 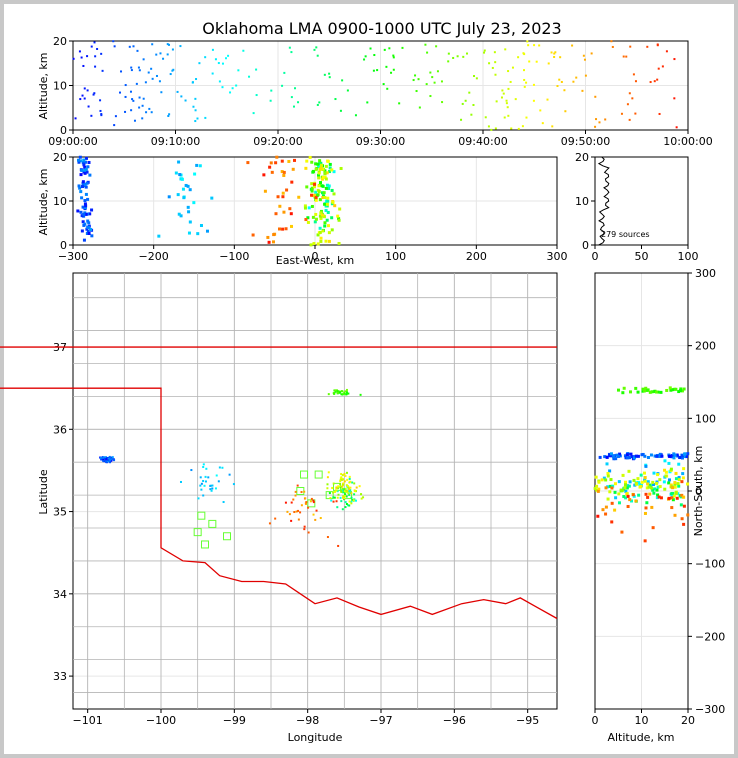 What do you see at coordinates (710, 709) in the screenshot?
I see `y-tick-label: −300` at bounding box center [710, 709].